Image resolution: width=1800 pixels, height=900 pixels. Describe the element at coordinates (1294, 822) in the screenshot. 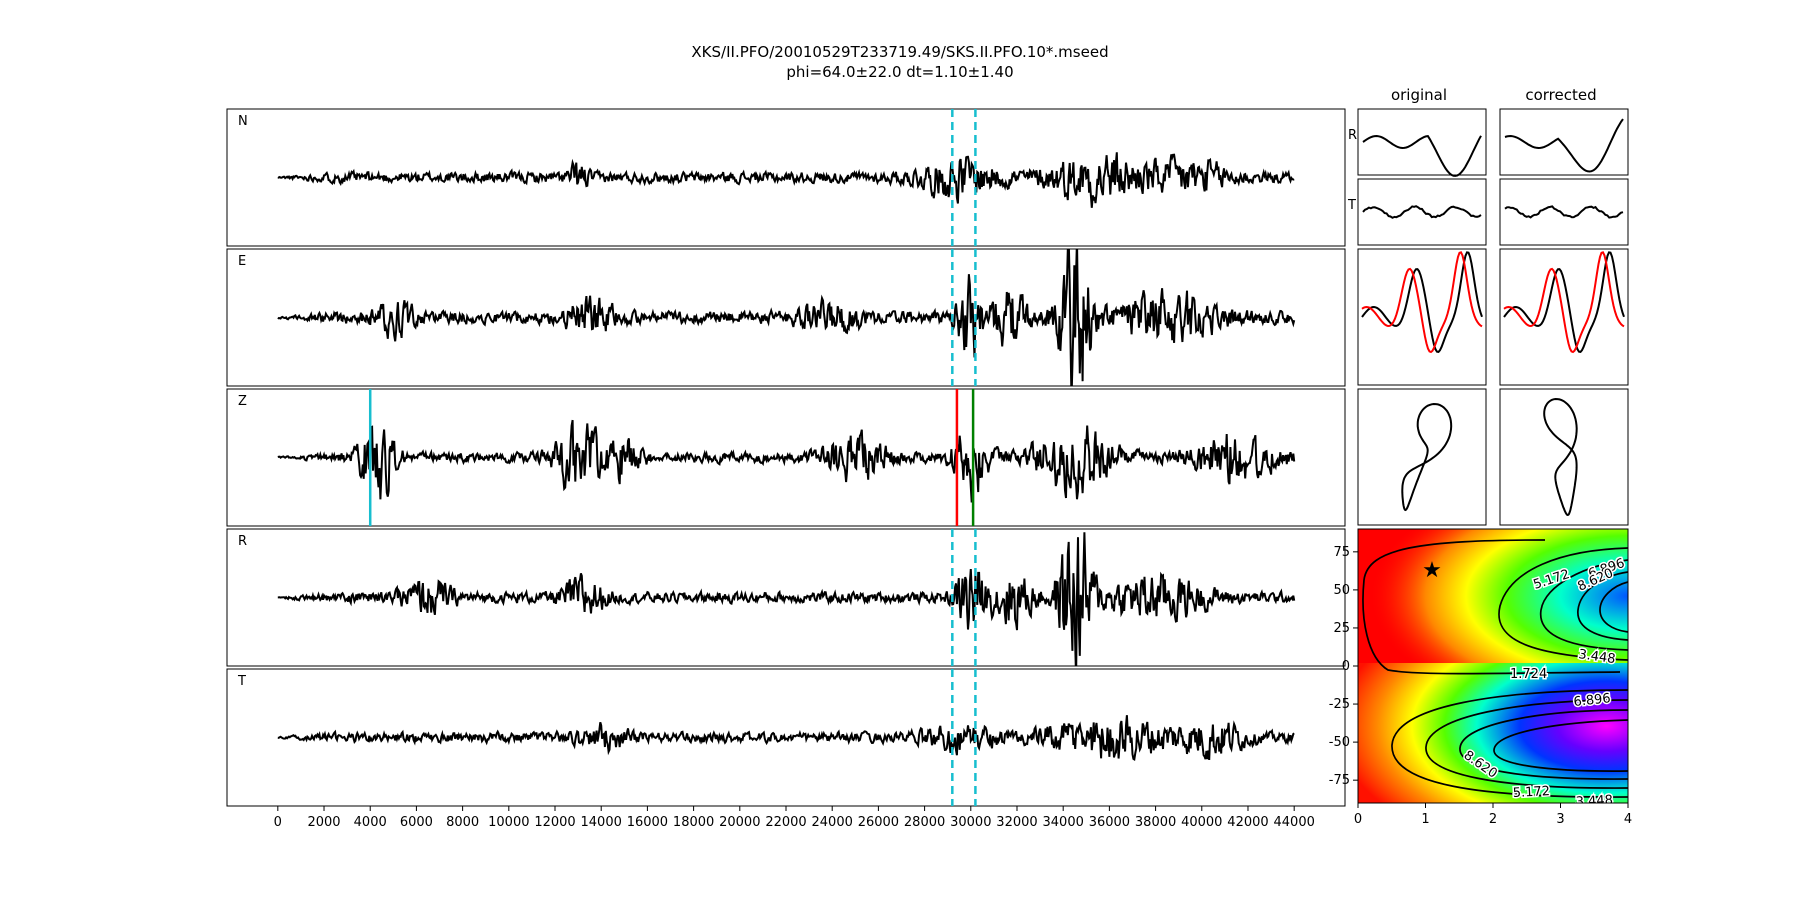

I see `x-tick-label: 44000` at that location.